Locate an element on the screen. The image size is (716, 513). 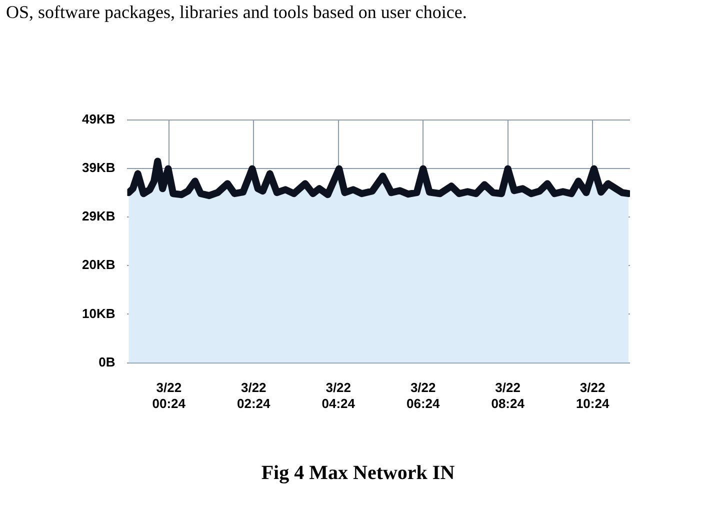
text: OS, software packages, libraries and tools based on user choice. is located at coordinates (236, 12).